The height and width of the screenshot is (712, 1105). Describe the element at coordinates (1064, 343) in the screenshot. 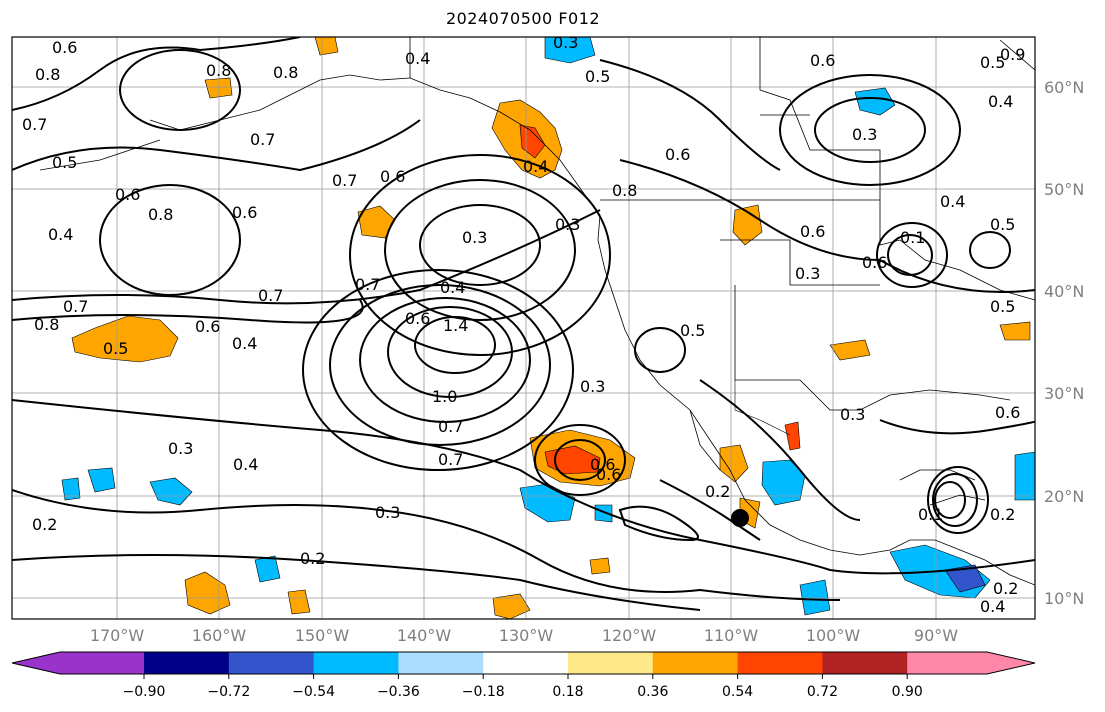

I see `latitude-labels: 60°N 50°N 40°N 30°N 20°N 10°N` at that location.